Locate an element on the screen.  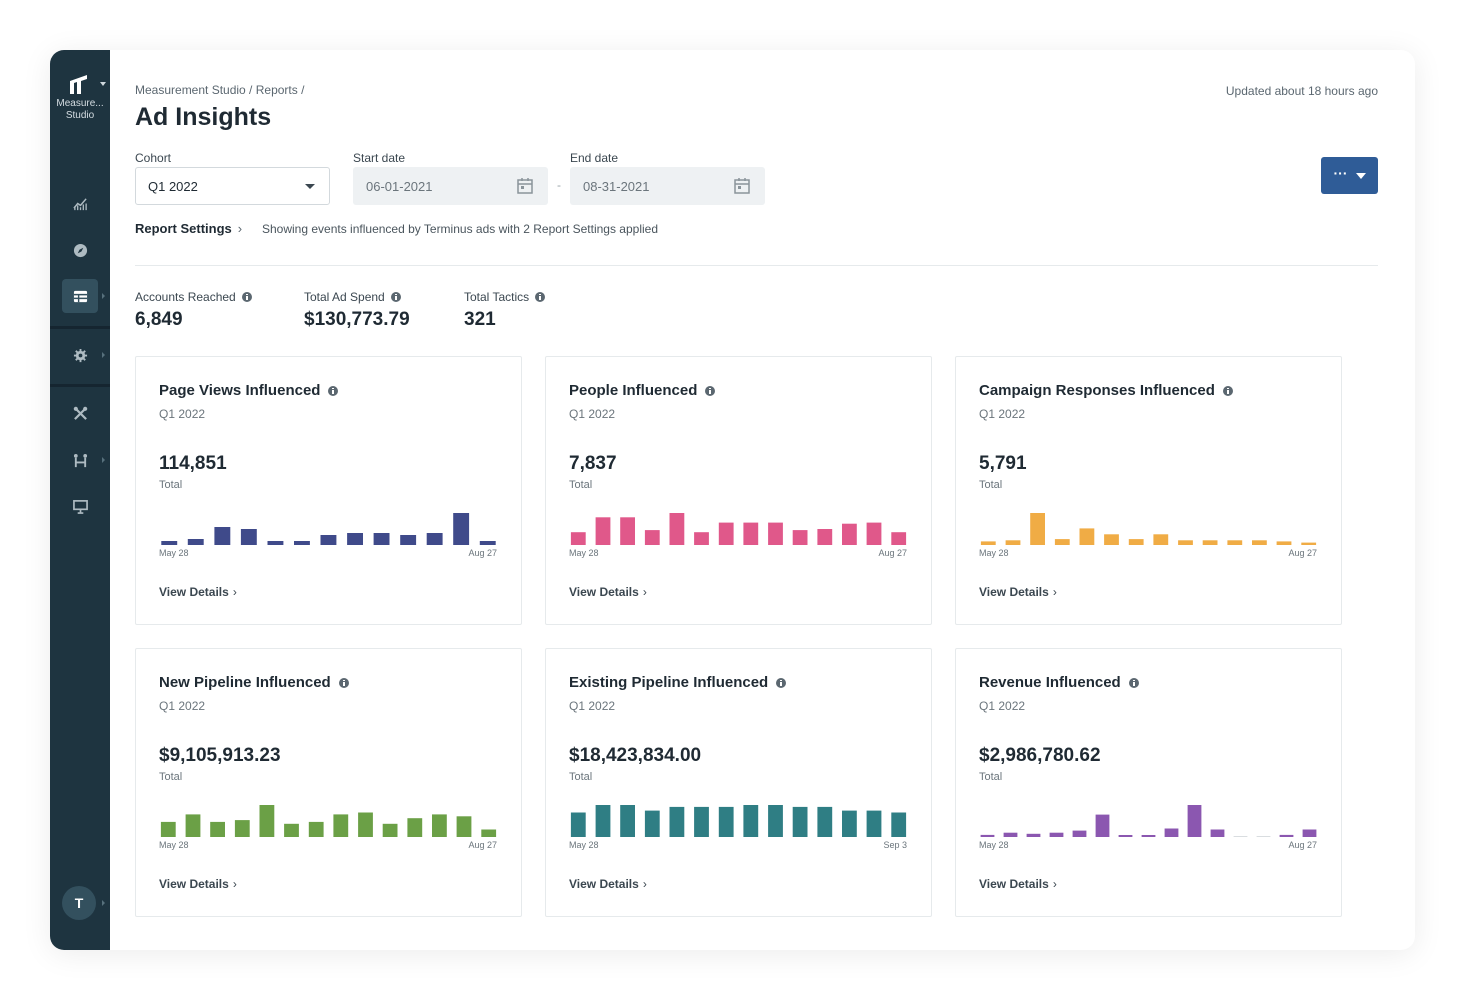
sidebar-item-settings is located at coordinates (80, 355).